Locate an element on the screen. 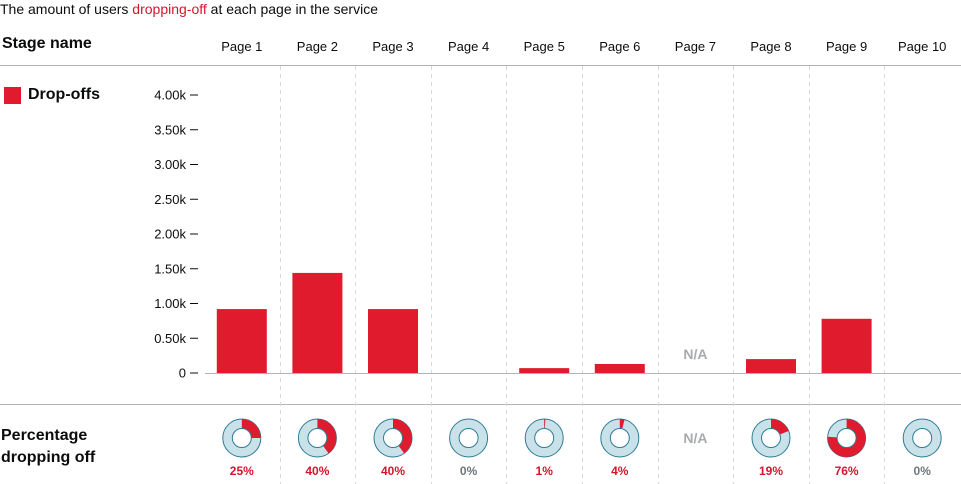  y-tick-label: 1.00k is located at coordinates (170, 303).